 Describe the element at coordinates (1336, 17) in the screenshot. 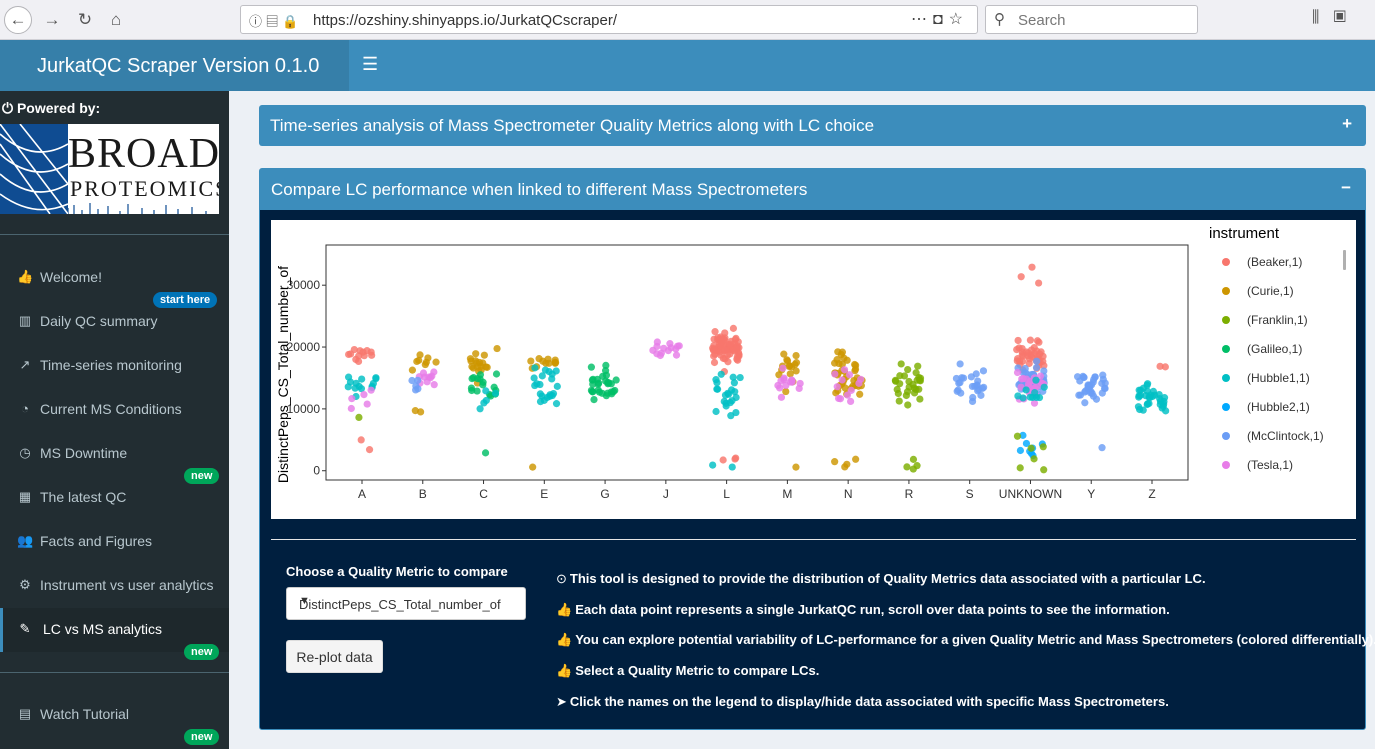

I see `library-icon: ⫼▣` at that location.